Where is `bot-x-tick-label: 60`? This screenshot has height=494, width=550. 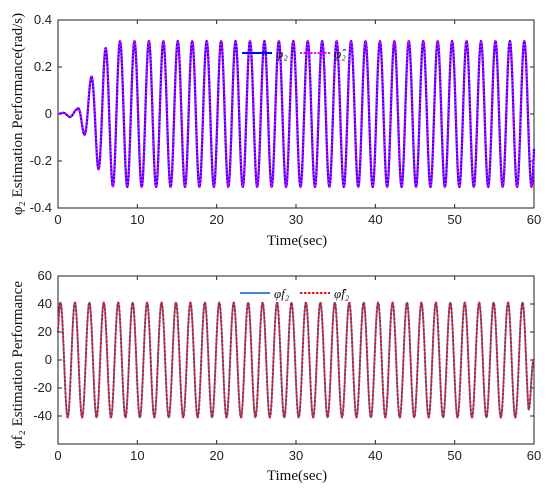 bot-x-tick-label: 60 is located at coordinates (534, 455).